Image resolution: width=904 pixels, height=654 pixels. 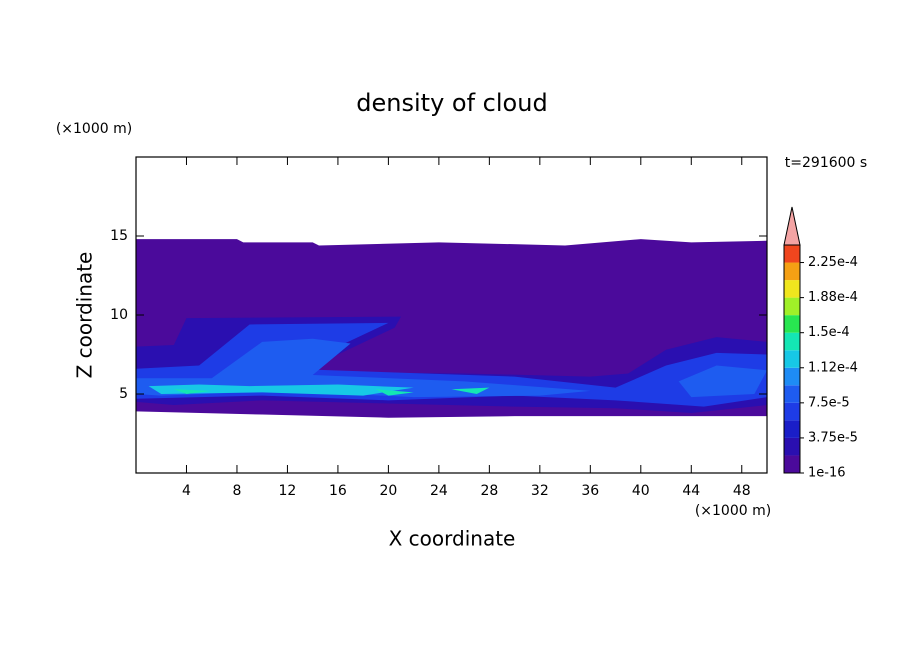 What do you see at coordinates (833, 437) in the screenshot?
I see `colorbar-tick-label: 3.75e-5` at bounding box center [833, 437].